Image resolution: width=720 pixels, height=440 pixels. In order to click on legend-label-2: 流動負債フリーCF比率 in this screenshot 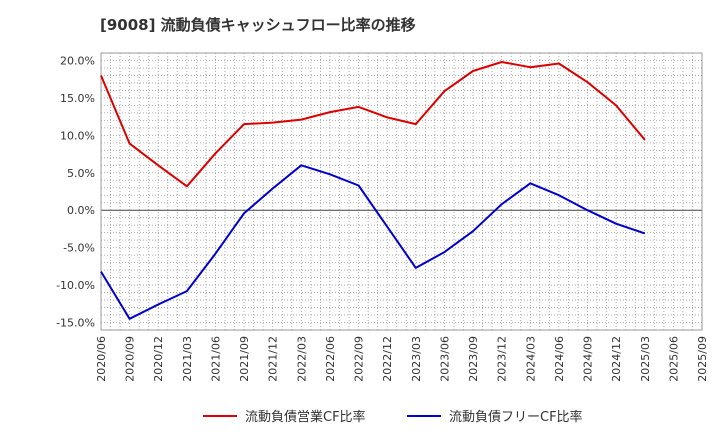, I will do `click(516, 417)`.